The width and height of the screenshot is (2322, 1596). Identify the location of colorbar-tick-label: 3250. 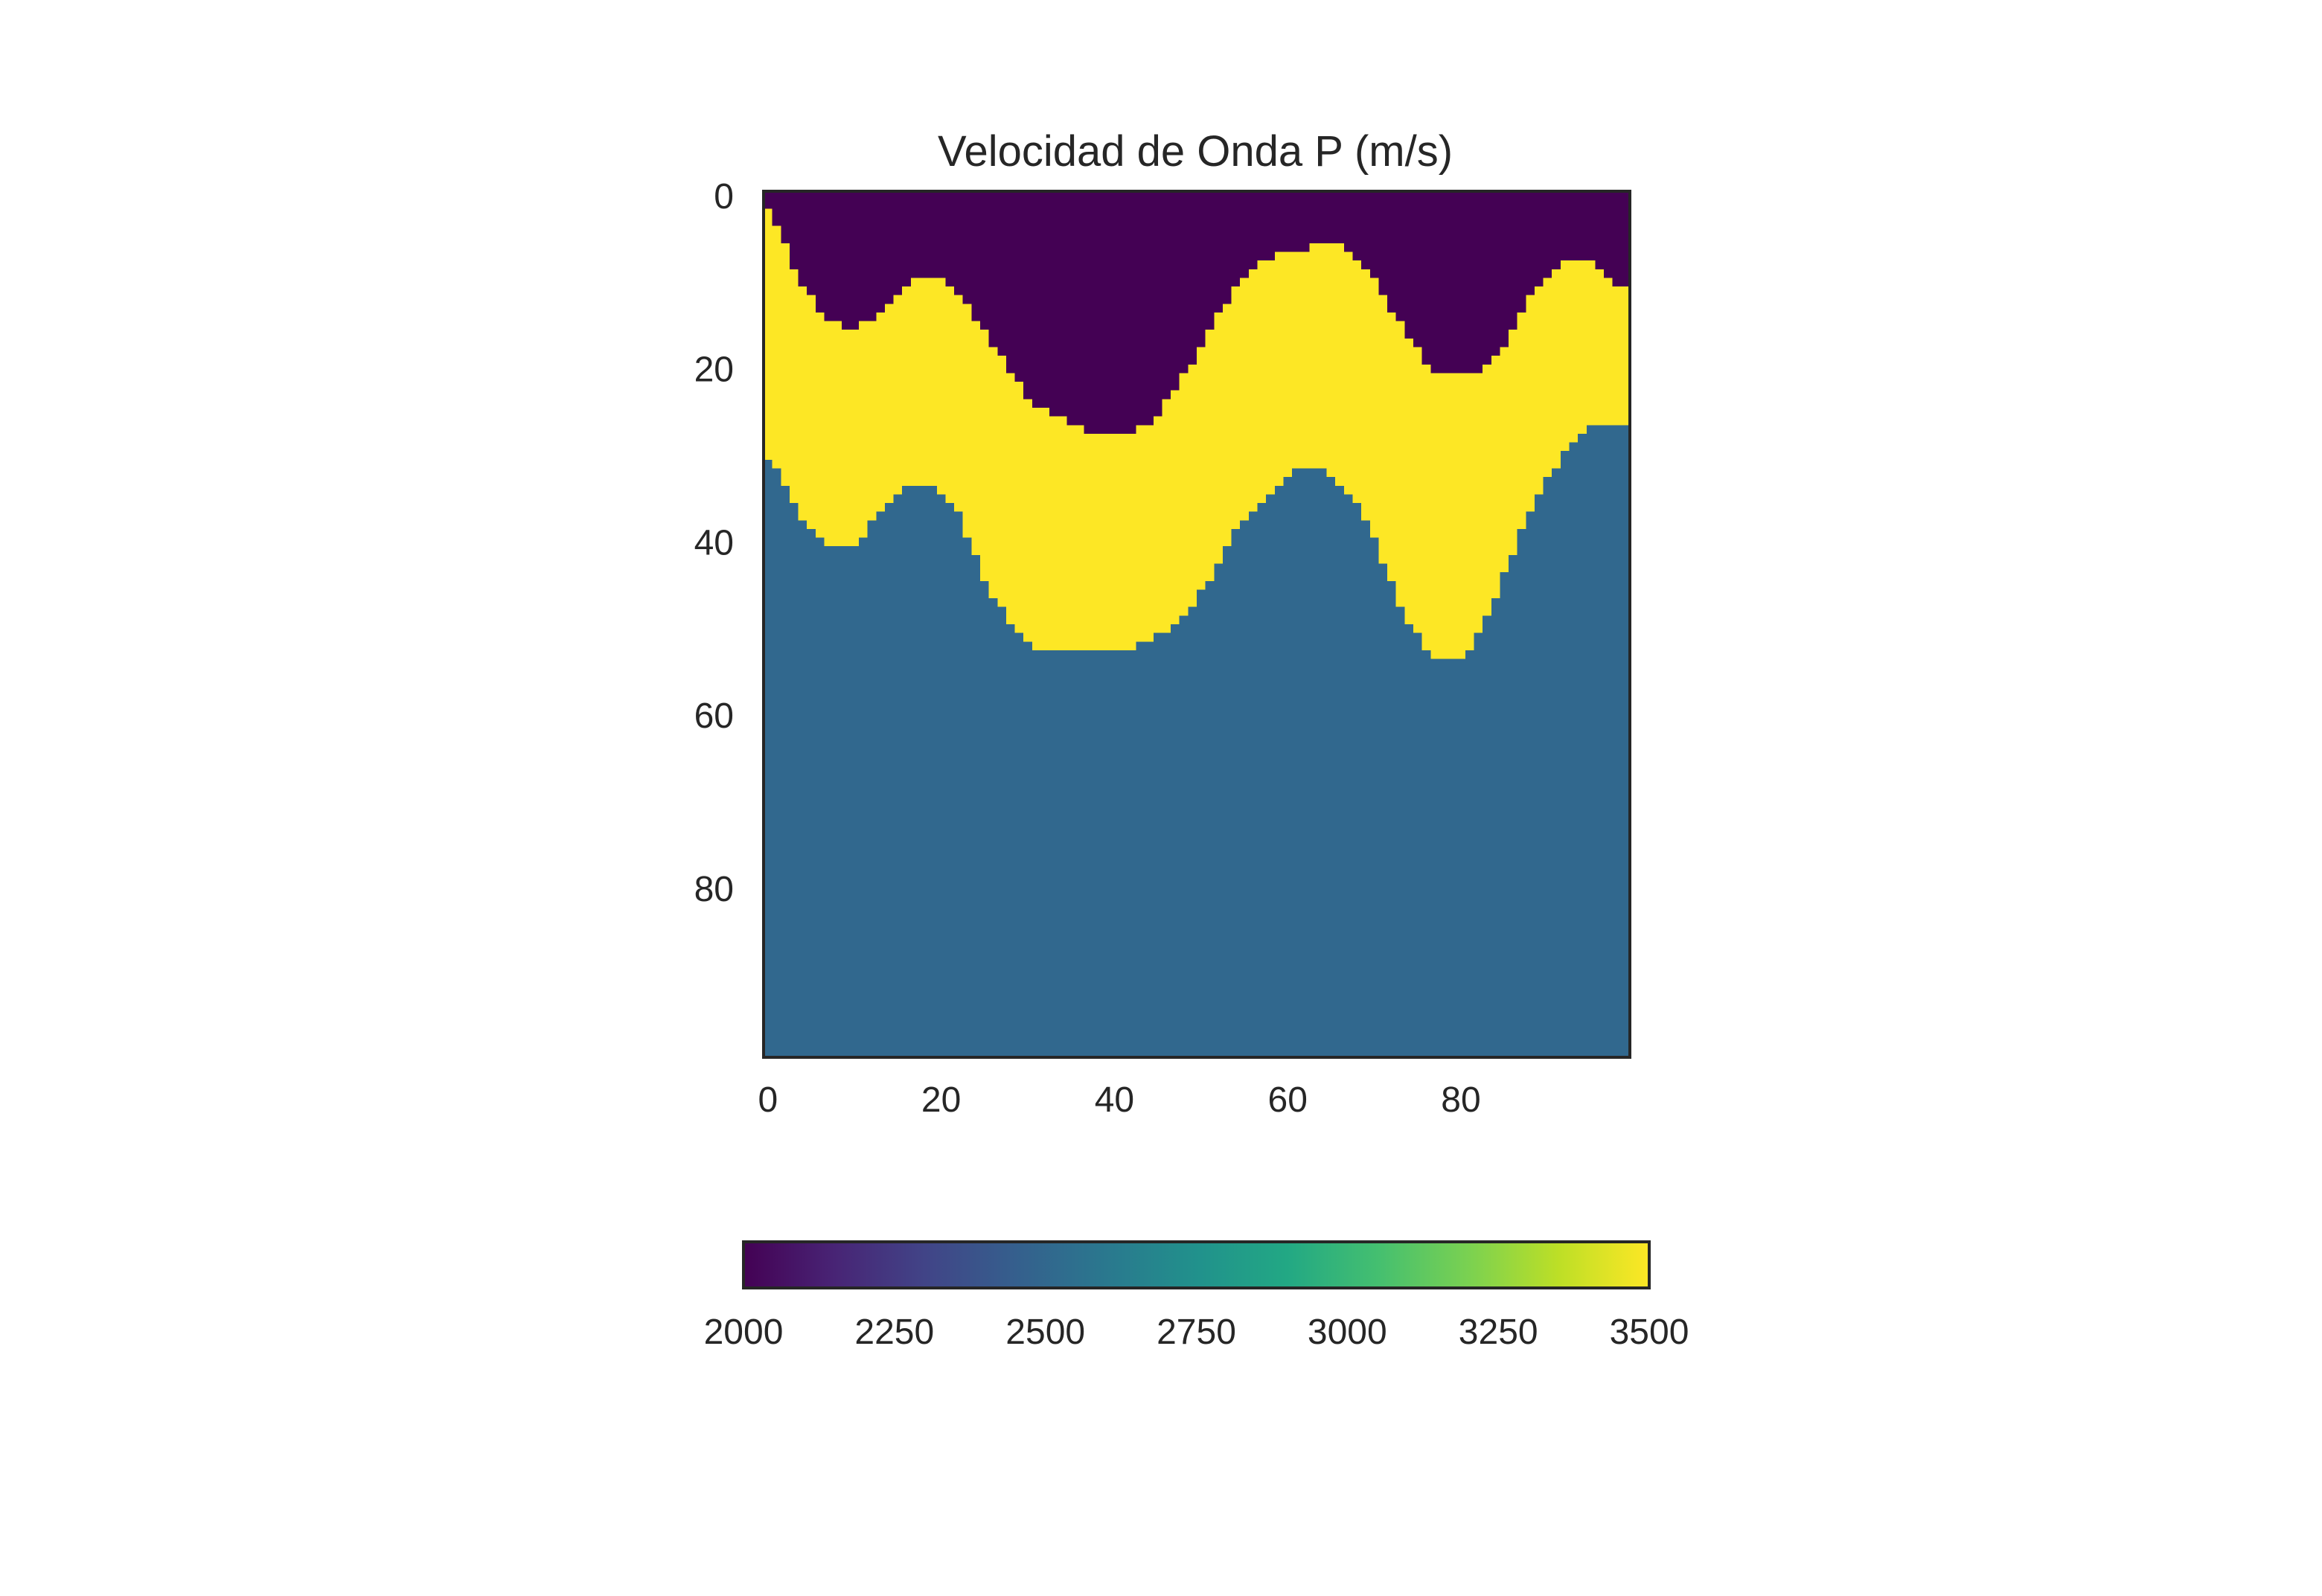
(1499, 1332).